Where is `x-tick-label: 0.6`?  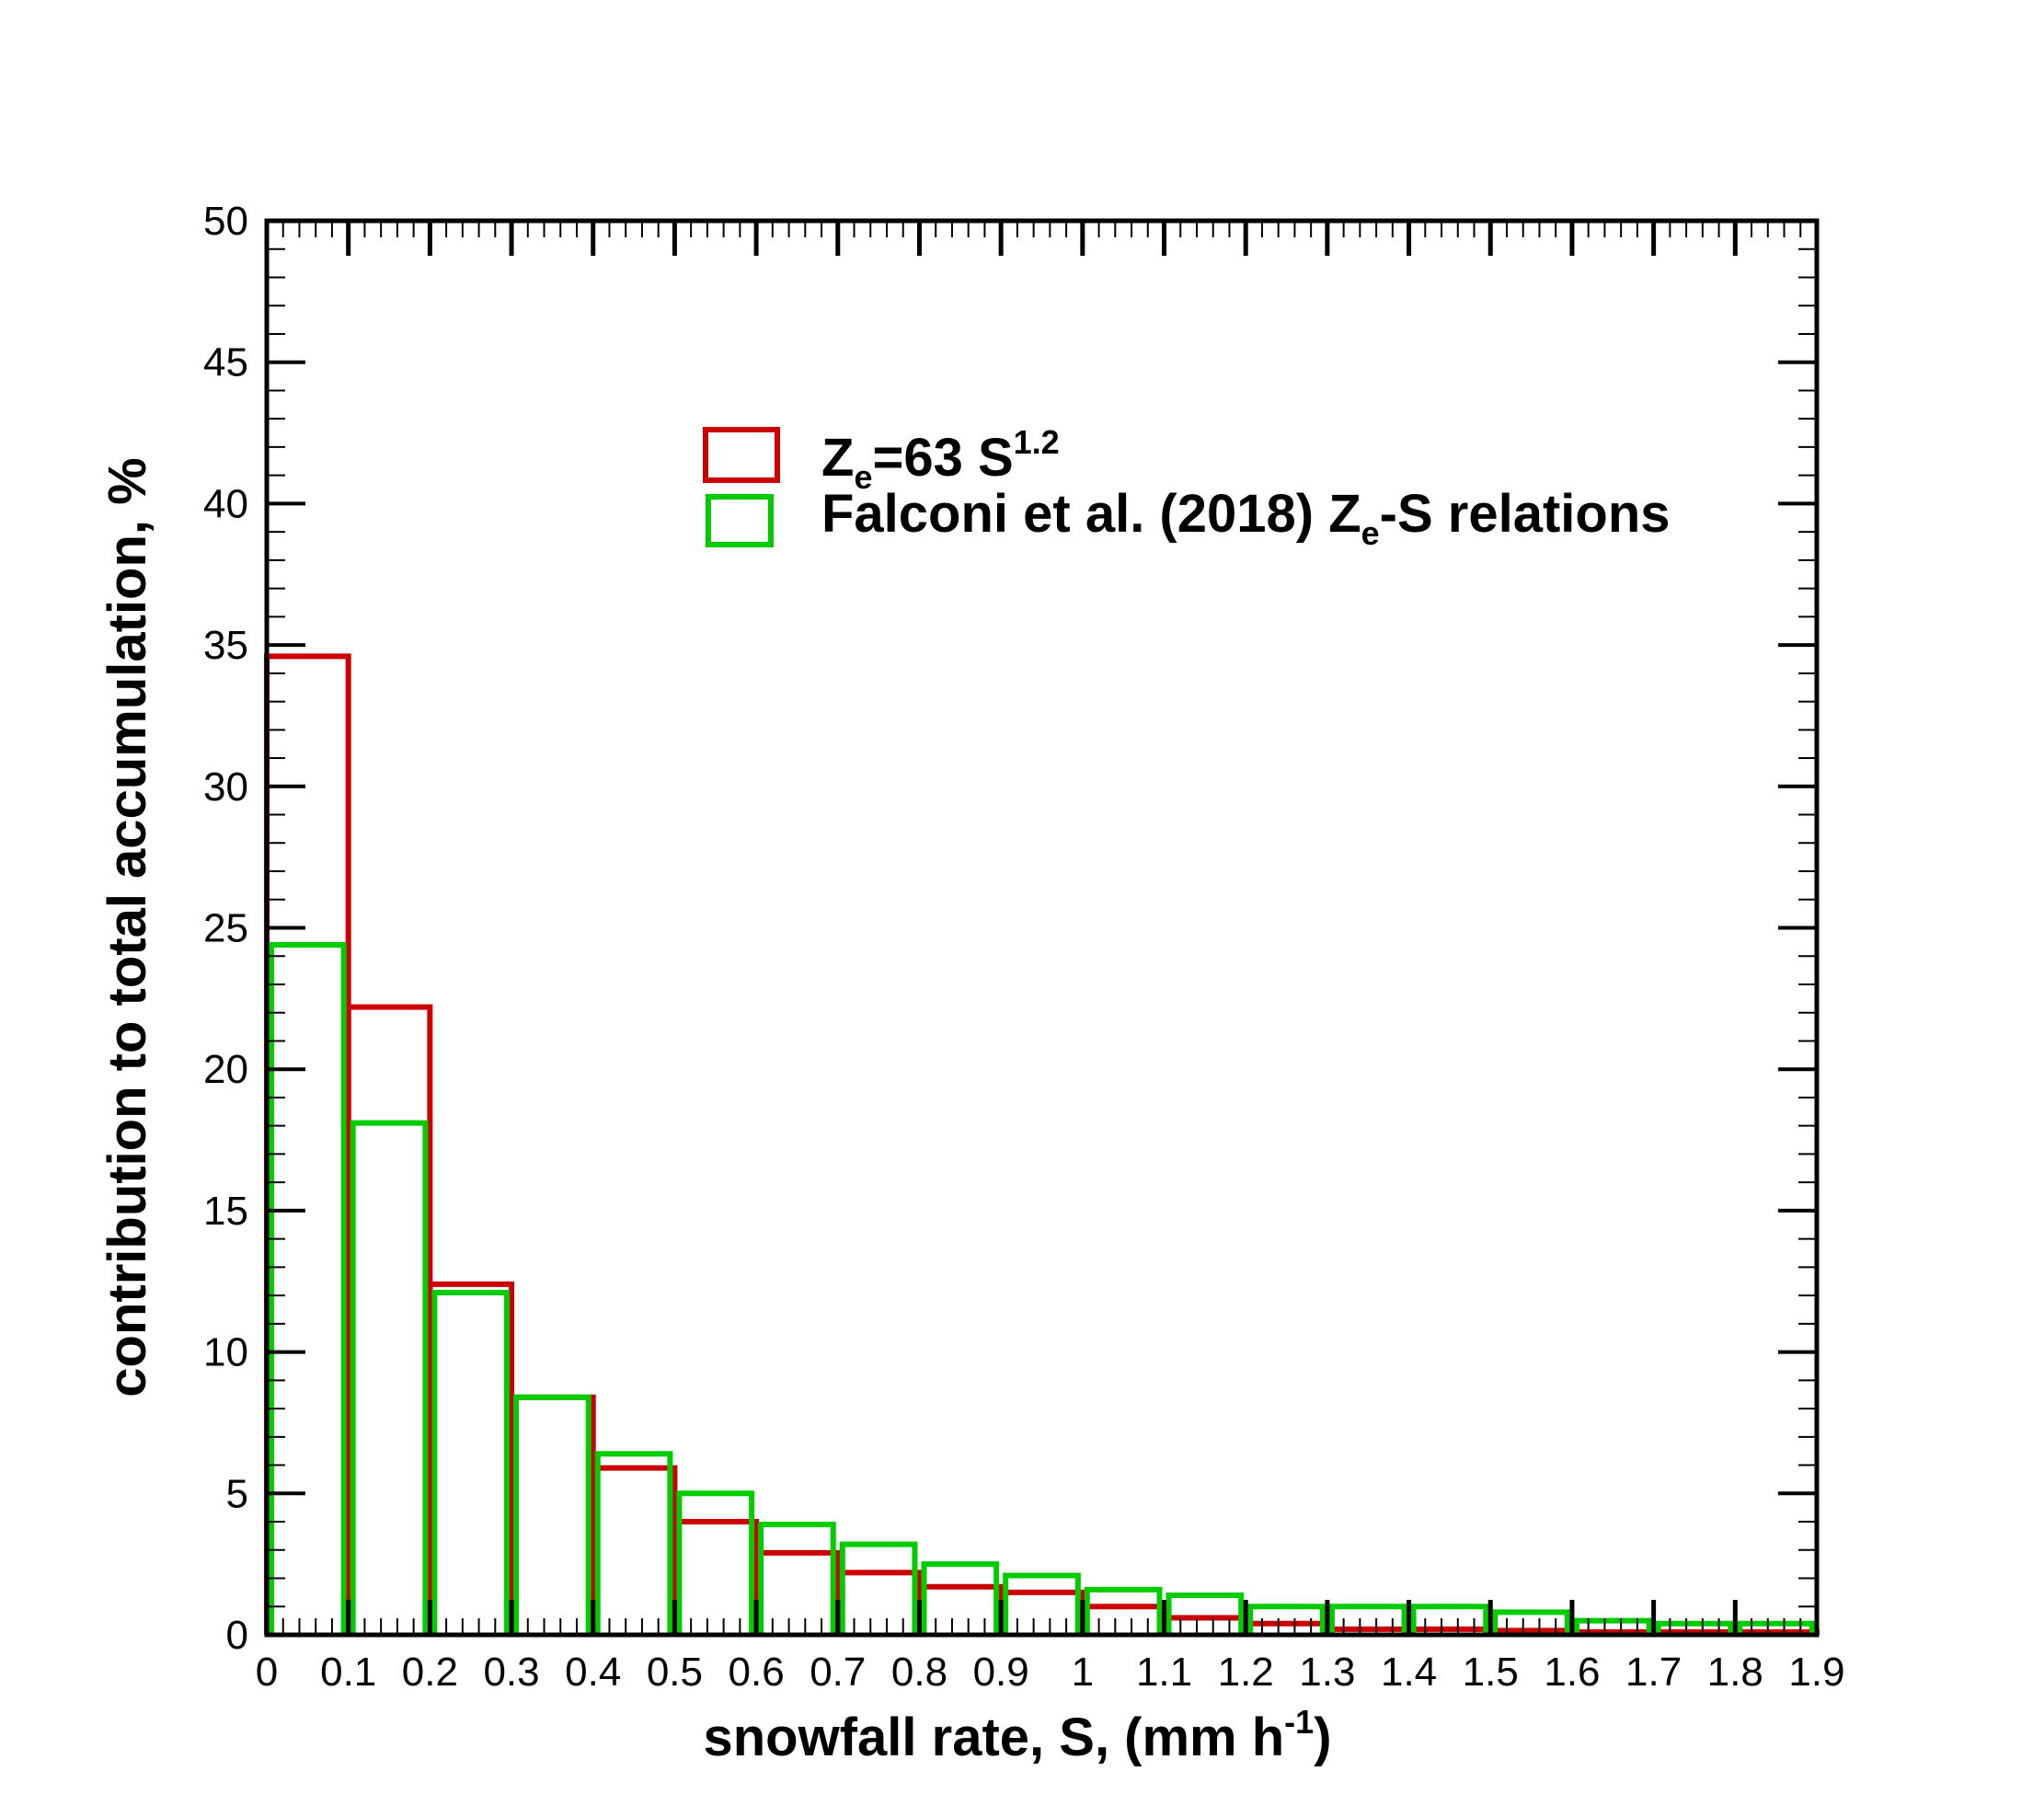
x-tick-label: 0.6 is located at coordinates (757, 1672).